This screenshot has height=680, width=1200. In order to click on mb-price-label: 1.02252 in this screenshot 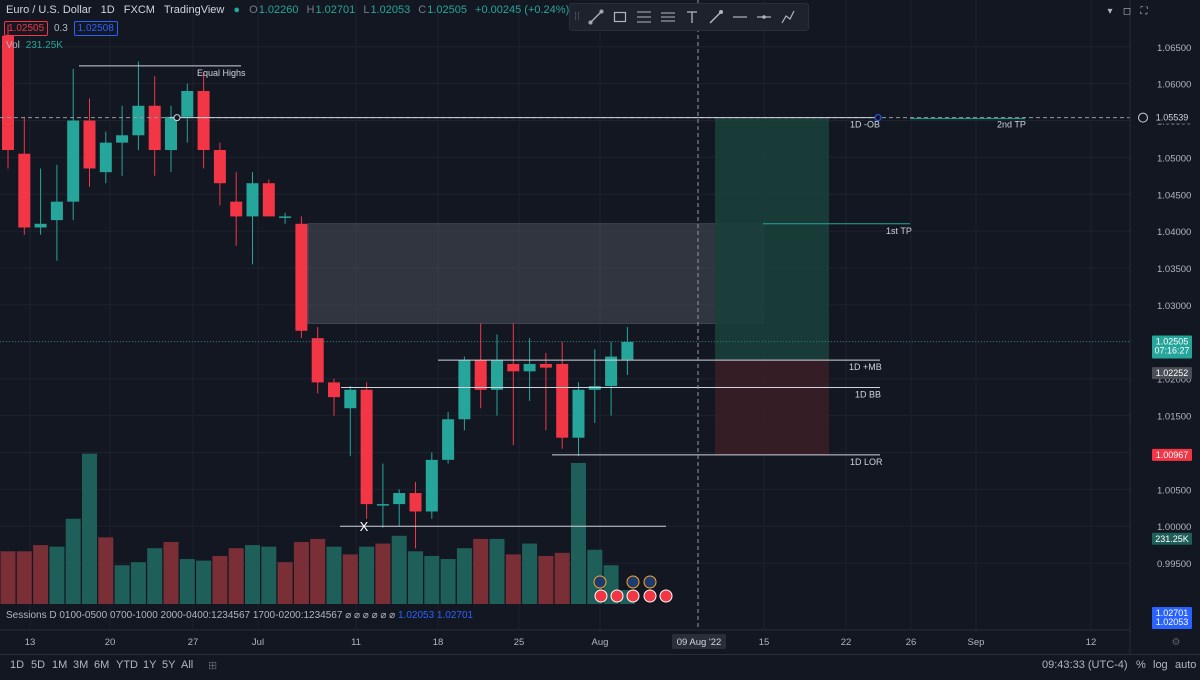, I will do `click(1172, 373)`.